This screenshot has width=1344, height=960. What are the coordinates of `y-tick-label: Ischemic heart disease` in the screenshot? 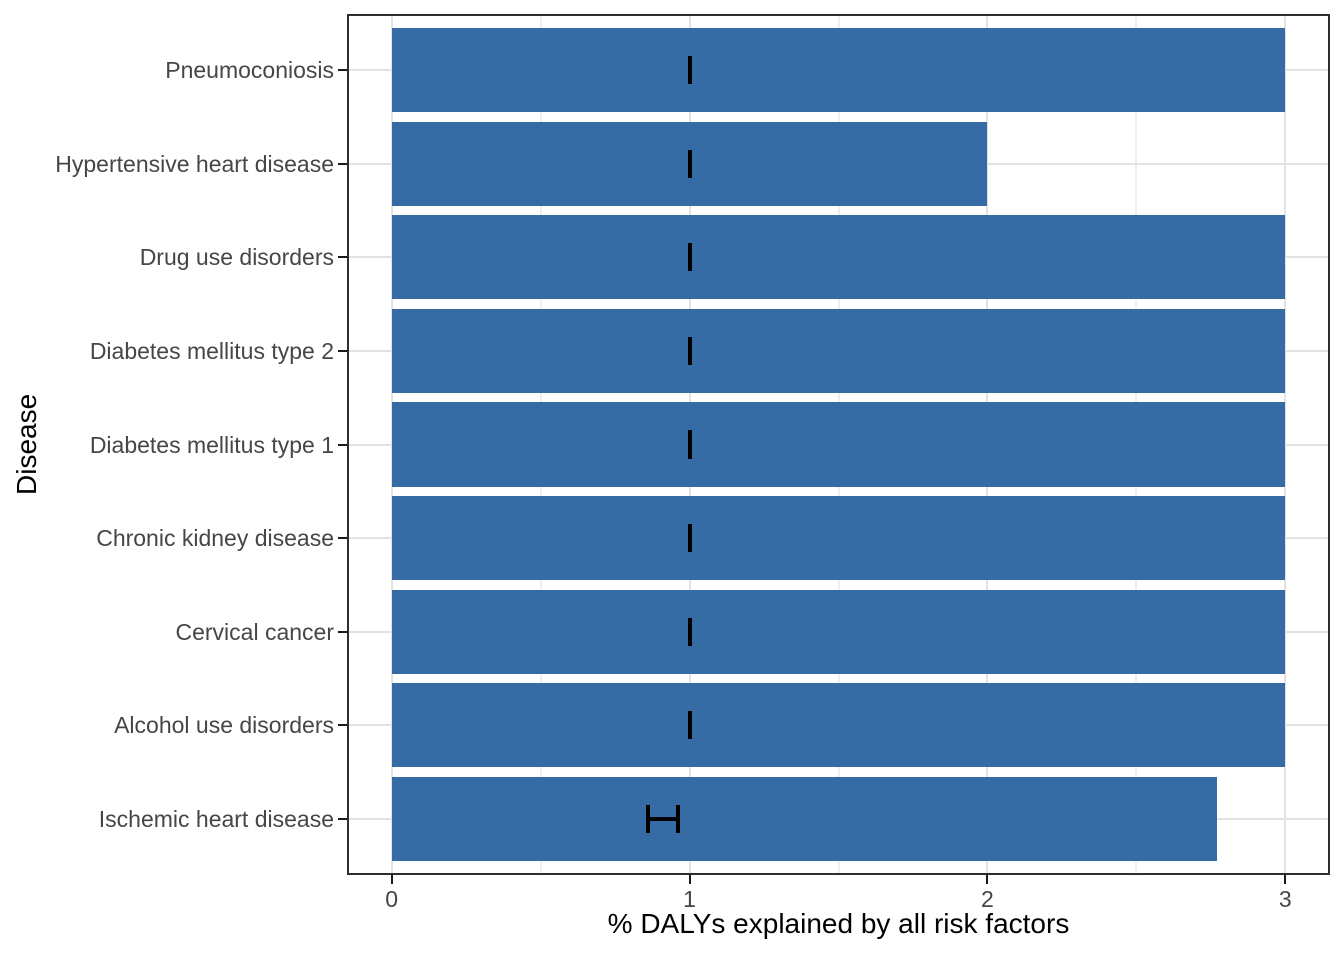 It's located at (216, 818).